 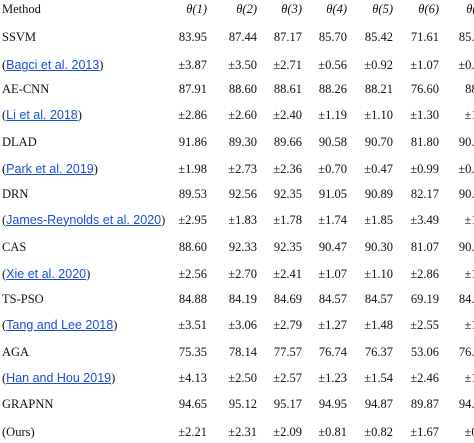 I want to click on value-cell: ±2.40, so click(x=287, y=114).